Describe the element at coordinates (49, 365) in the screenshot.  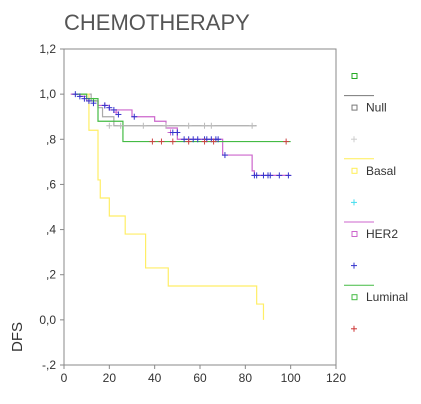
I see `y-tick-label: -,2` at that location.